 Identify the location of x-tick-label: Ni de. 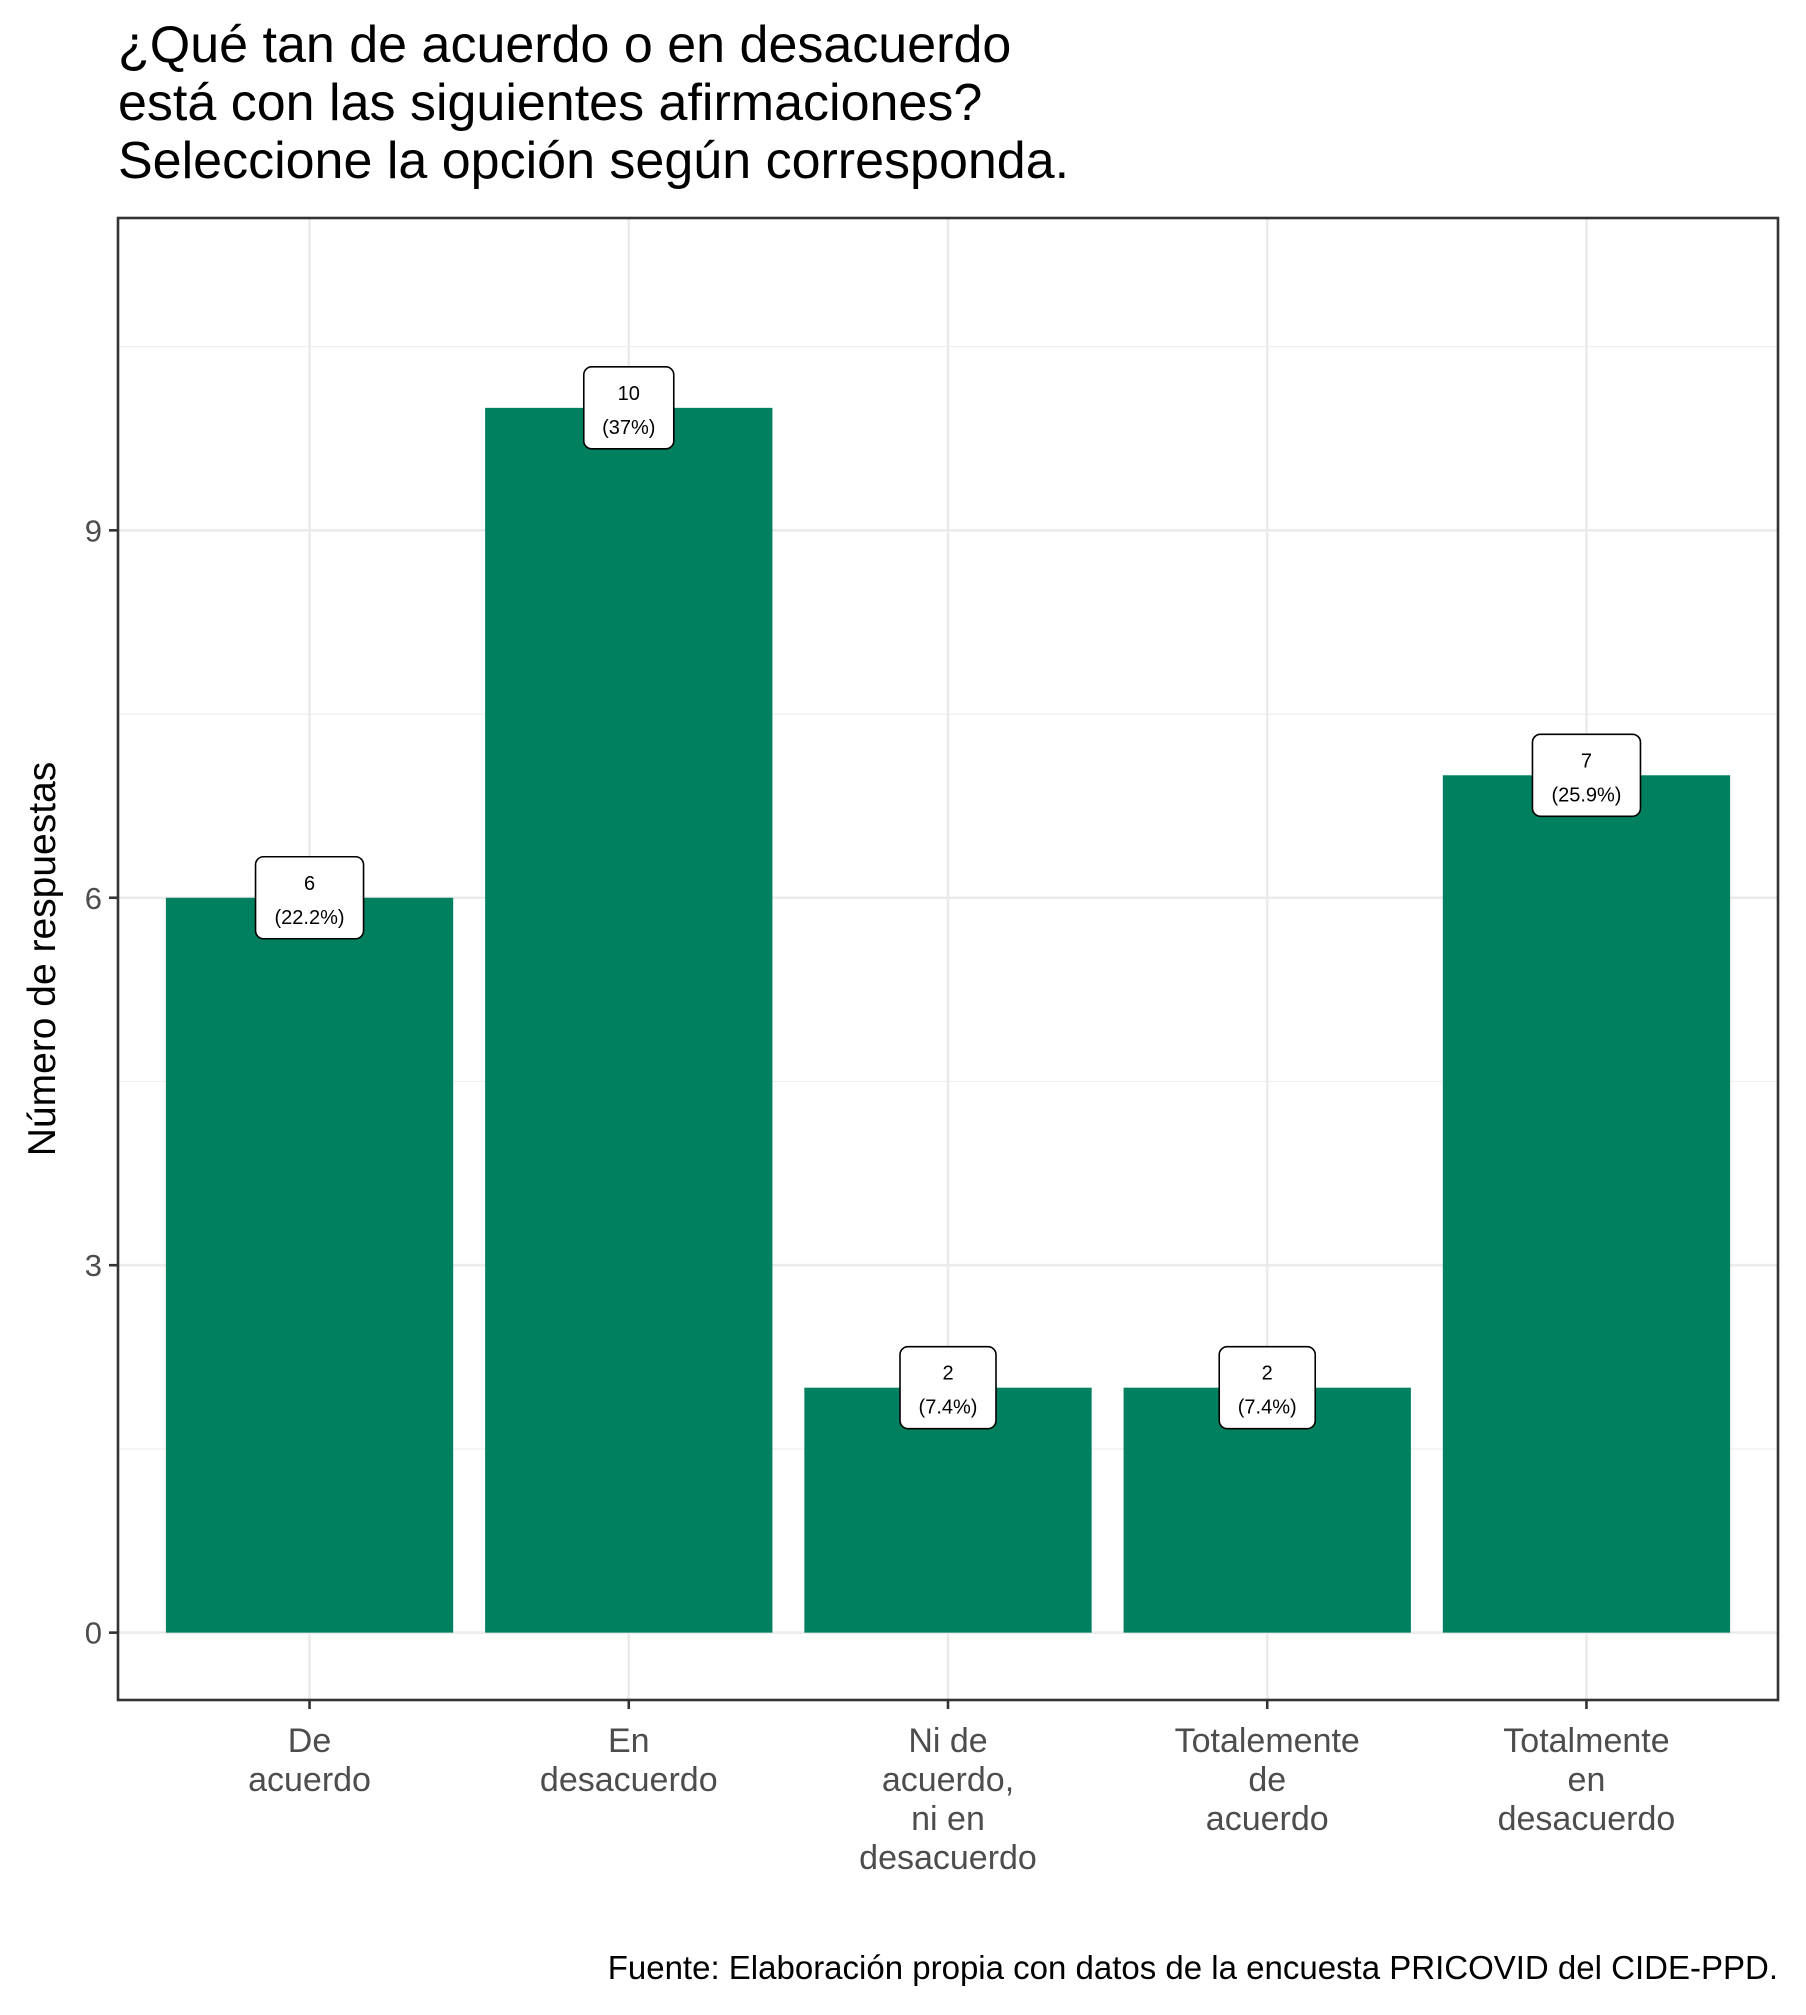
(947, 1741).